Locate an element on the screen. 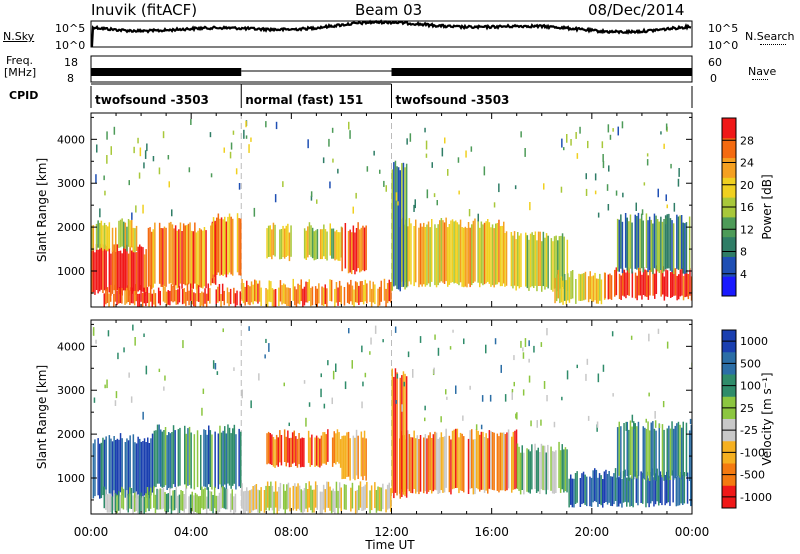 This screenshot has height=554, width=800. freq-label-line1: Freq. is located at coordinates (20, 60).